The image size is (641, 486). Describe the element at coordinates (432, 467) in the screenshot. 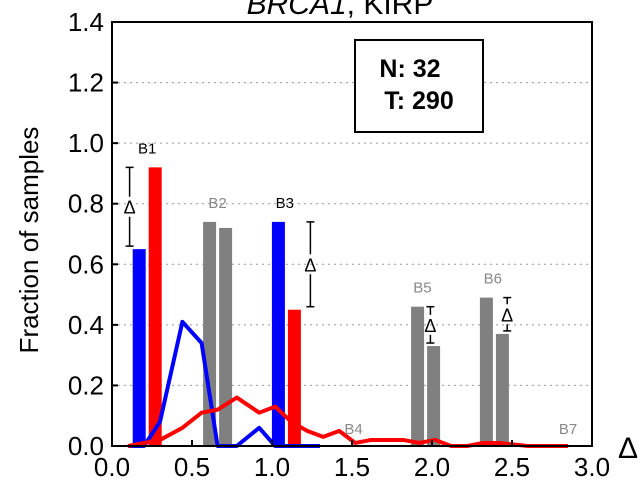

I see `x-tick-label: 2.0` at that location.